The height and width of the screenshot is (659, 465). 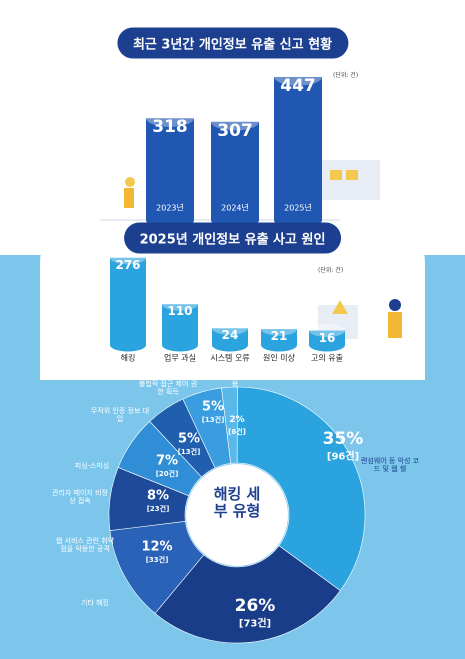 I want to click on category-label: 피싱·스미싱, so click(x=92, y=465).